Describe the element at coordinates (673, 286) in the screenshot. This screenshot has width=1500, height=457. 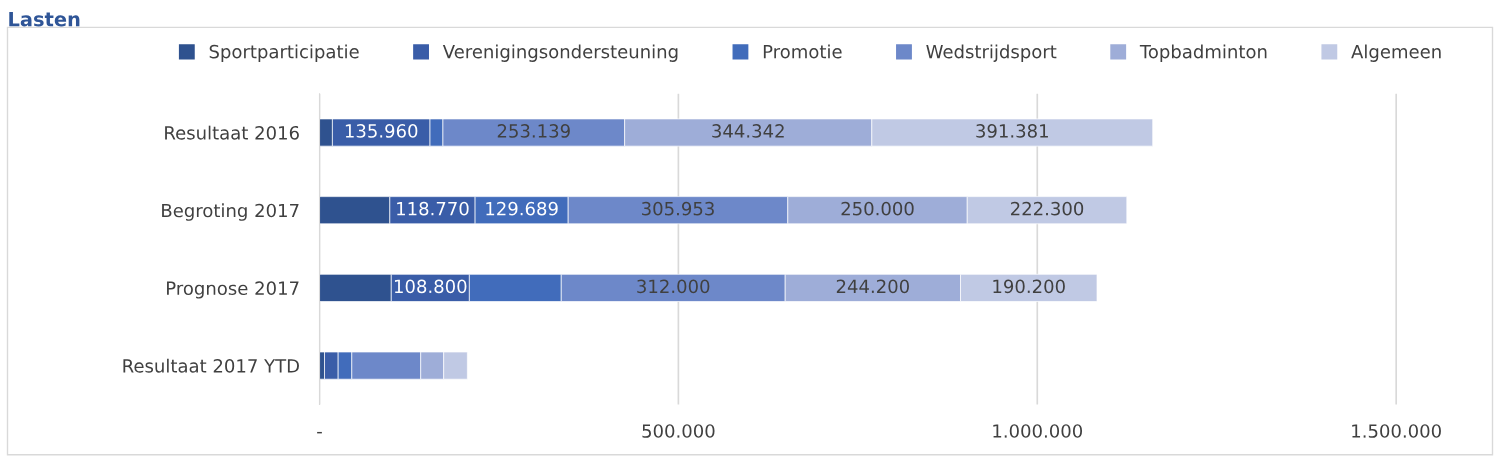
I see `data-label: 312.000` at that location.